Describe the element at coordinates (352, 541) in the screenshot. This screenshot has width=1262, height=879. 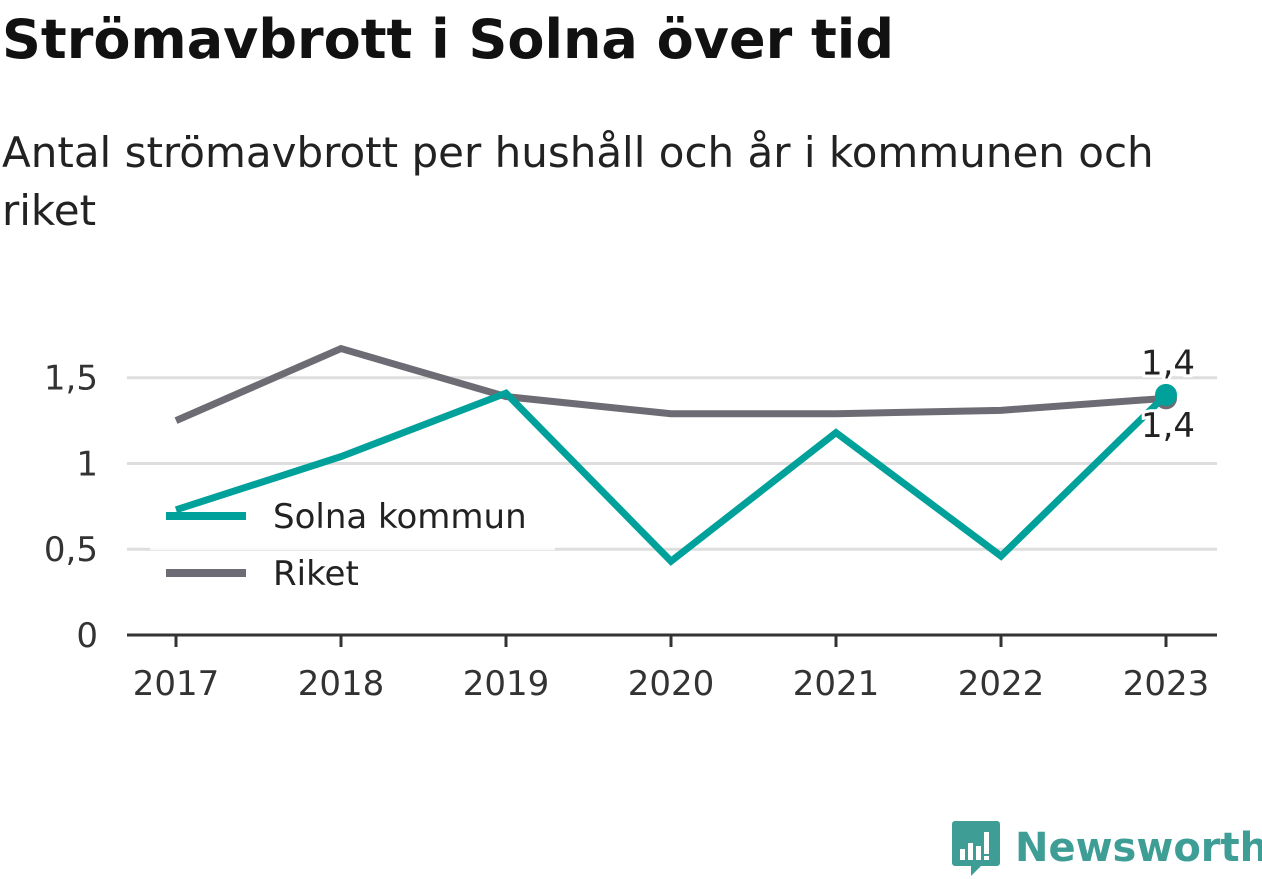
I see `legend: Solna kommun Riket` at that location.